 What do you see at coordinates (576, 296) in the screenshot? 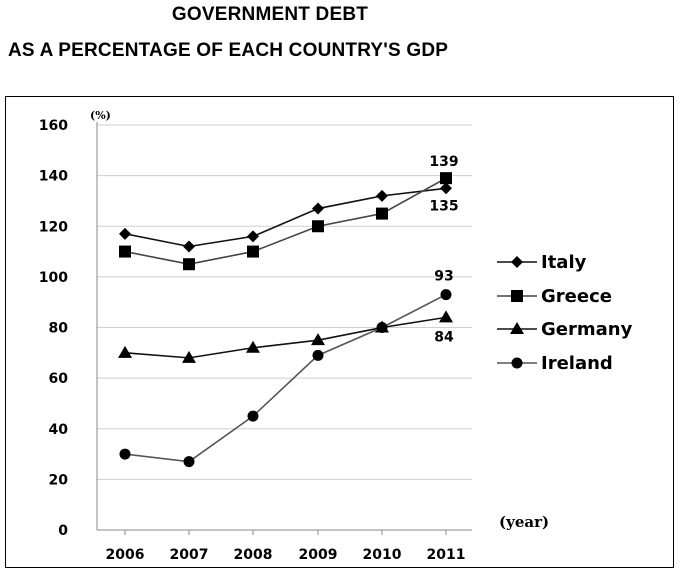
I see `legend-label-greece: Greece` at bounding box center [576, 296].